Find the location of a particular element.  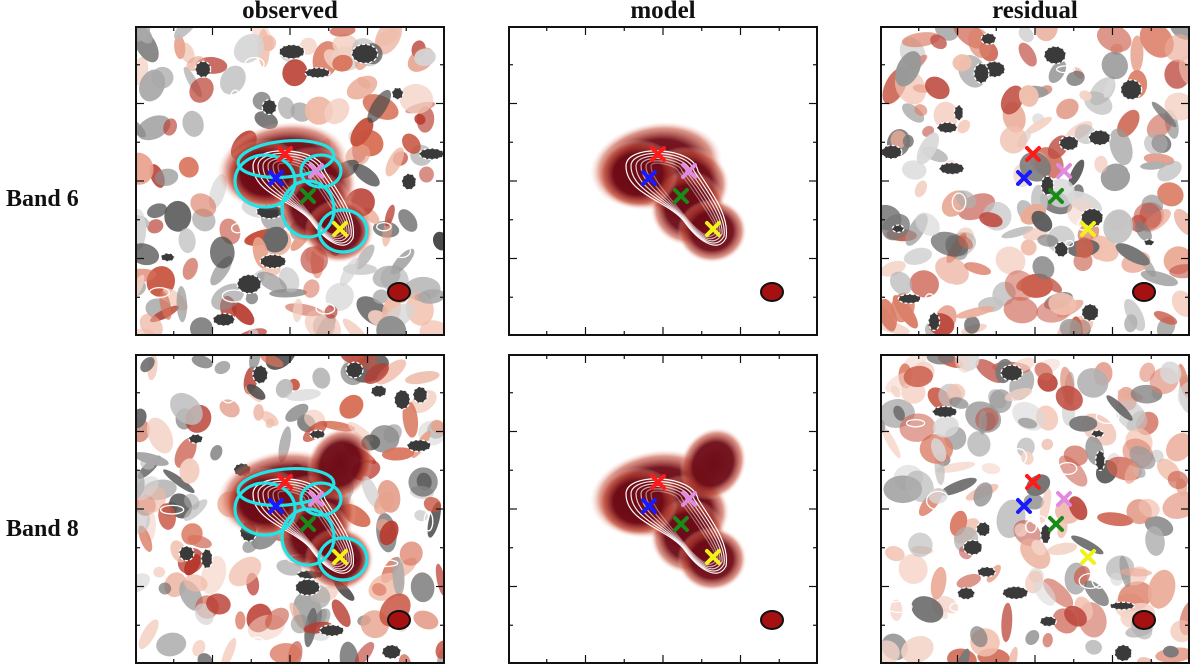

panel-band6-observed is located at coordinates (290, 181).